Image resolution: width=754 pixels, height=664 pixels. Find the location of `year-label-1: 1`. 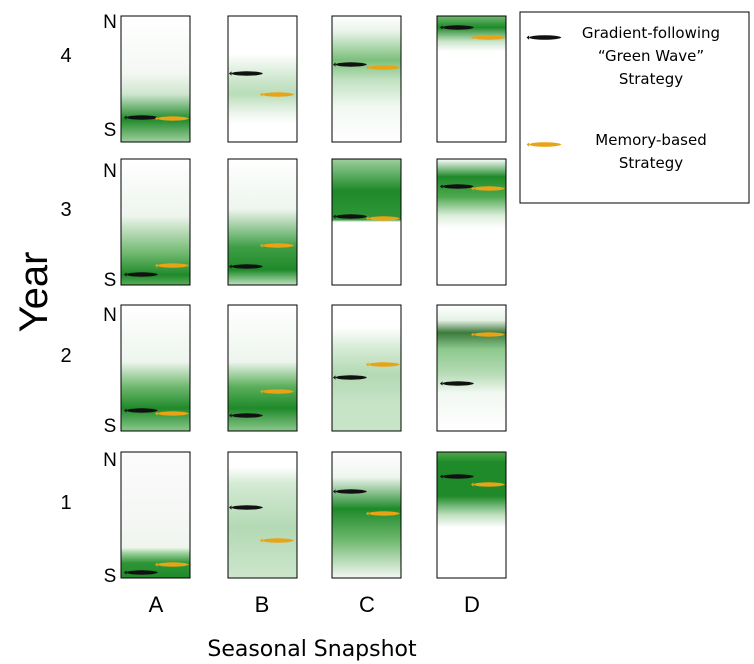

year-label-1: 1 is located at coordinates (65, 503).